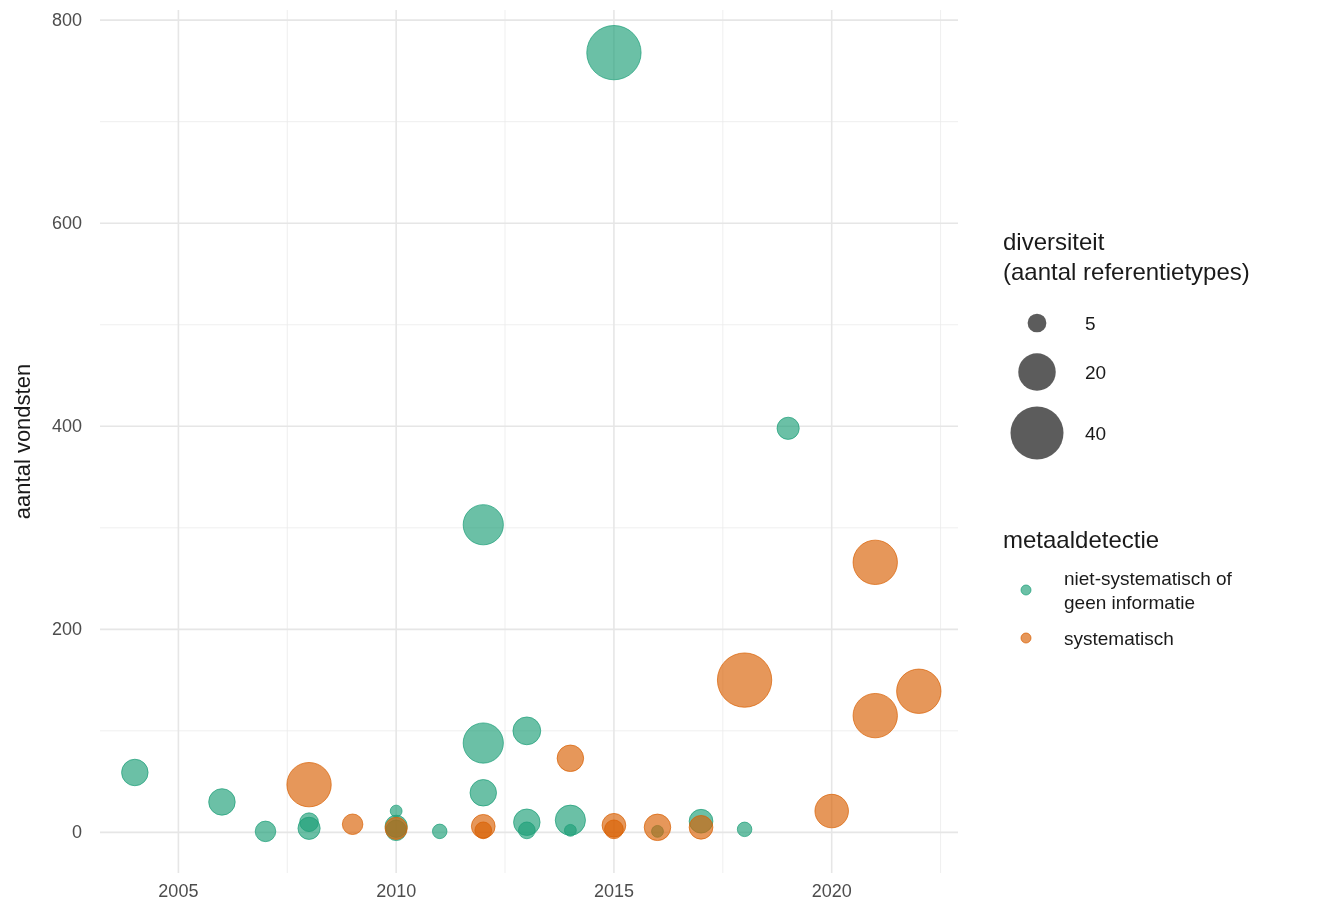 The height and width of the screenshot is (908, 1322). I want to click on x-tick-label: 2010, so click(396, 891).